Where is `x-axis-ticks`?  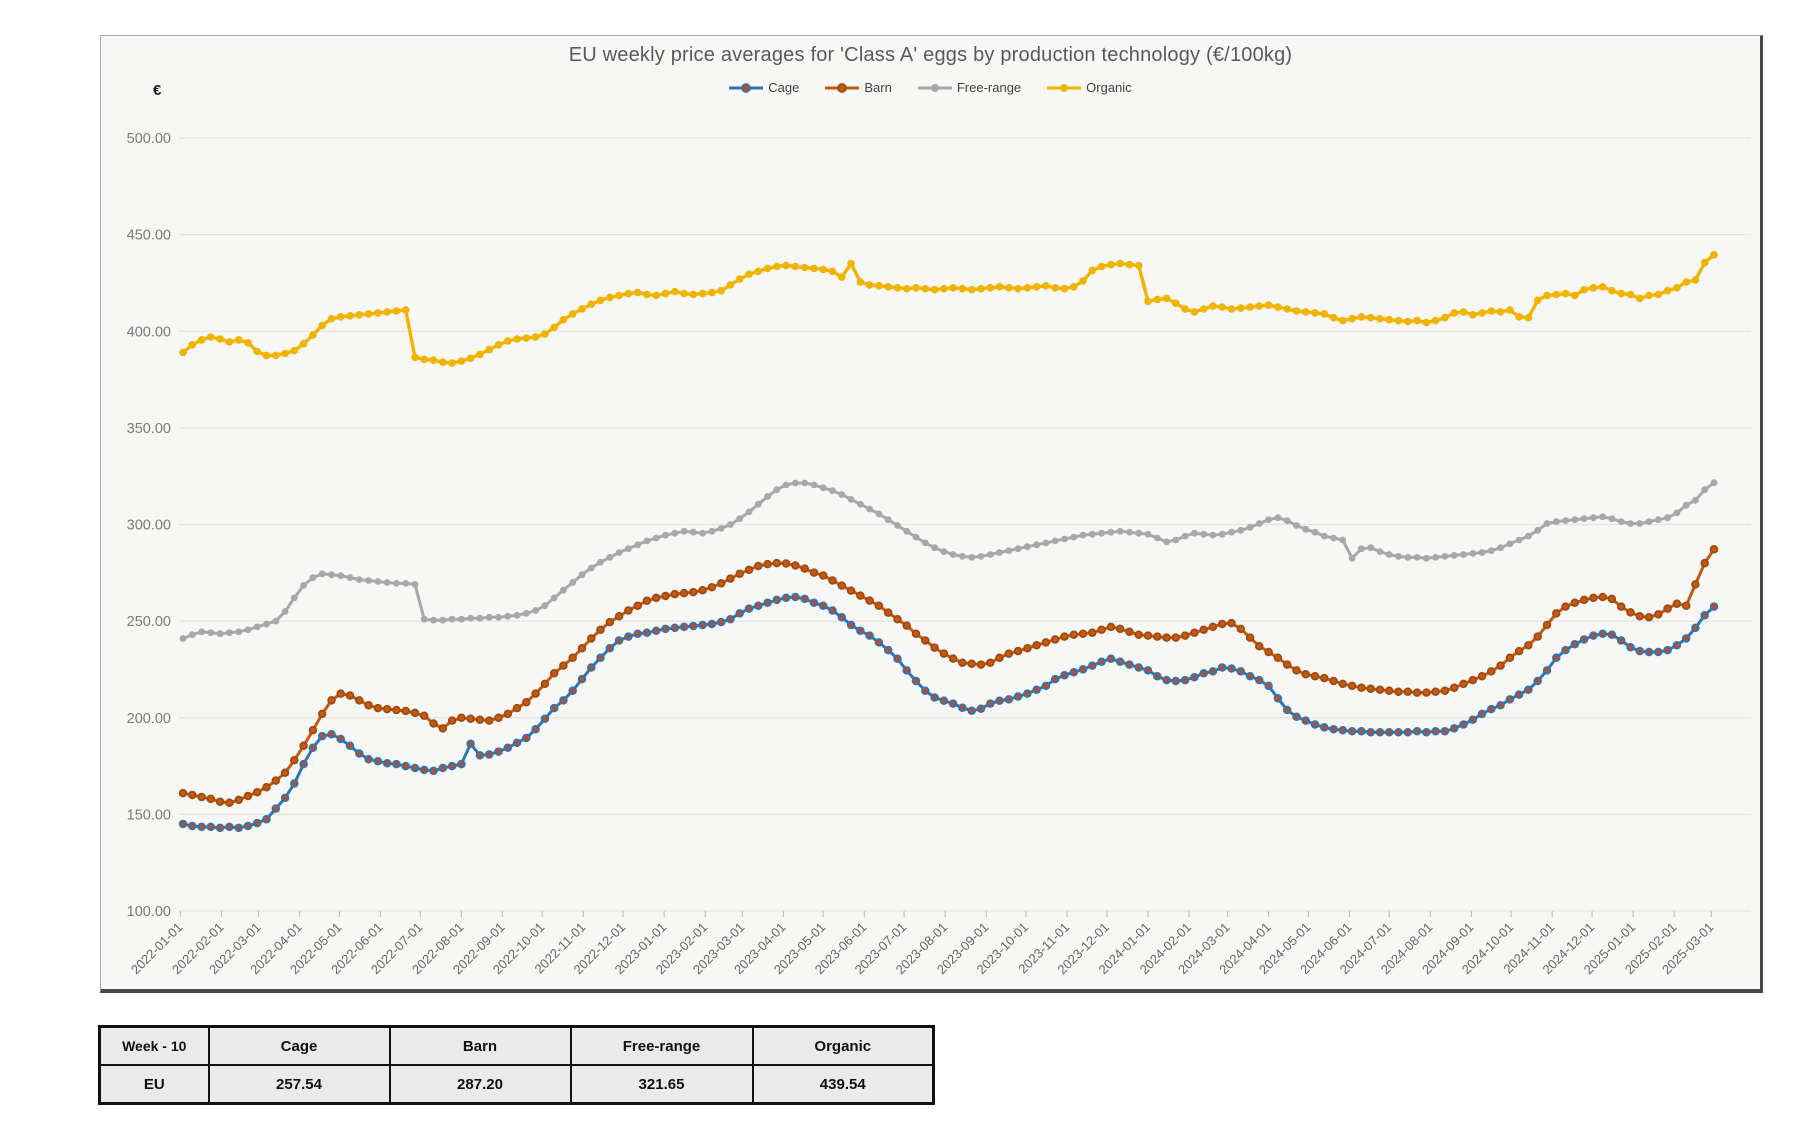
x-axis-ticks is located at coordinates (945, 914).